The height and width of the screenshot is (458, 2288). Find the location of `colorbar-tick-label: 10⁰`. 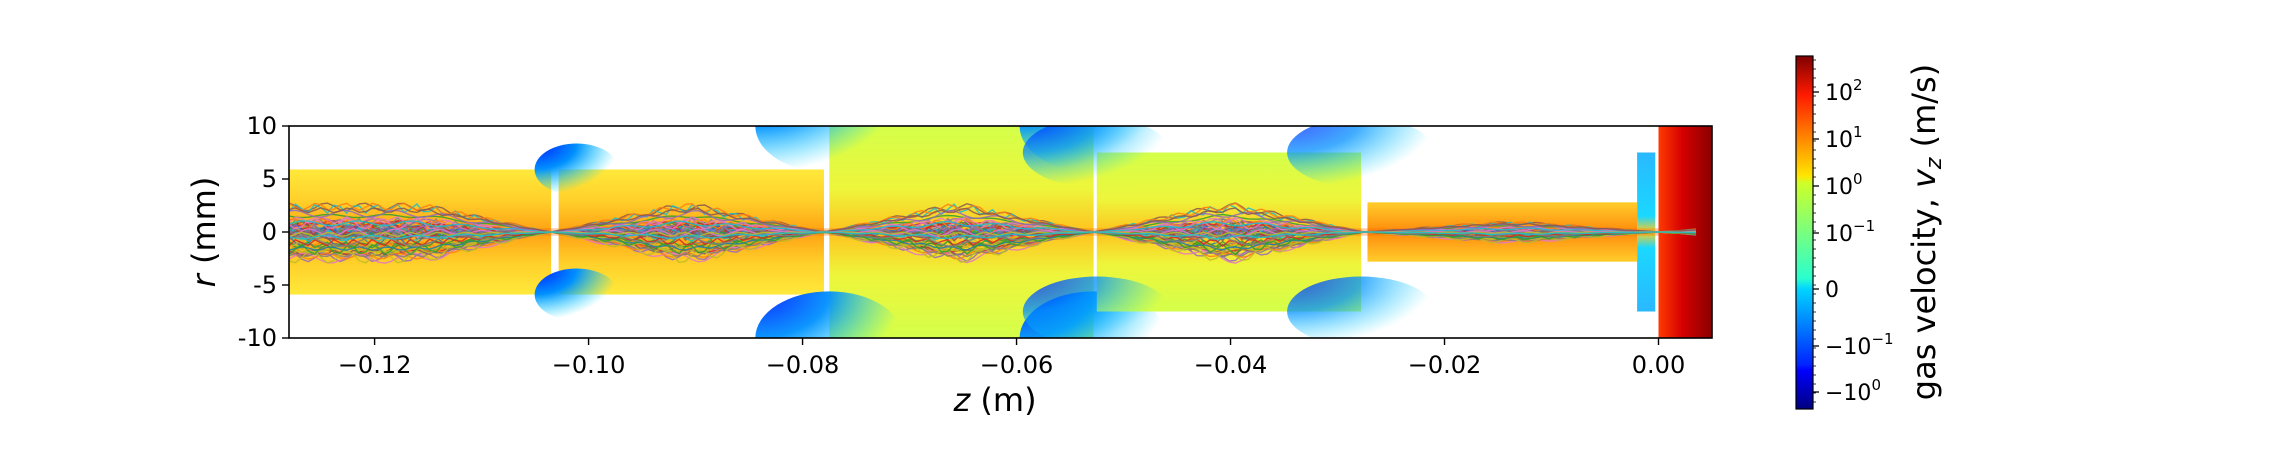

colorbar-tick-label: 10⁰ is located at coordinates (1844, 185).